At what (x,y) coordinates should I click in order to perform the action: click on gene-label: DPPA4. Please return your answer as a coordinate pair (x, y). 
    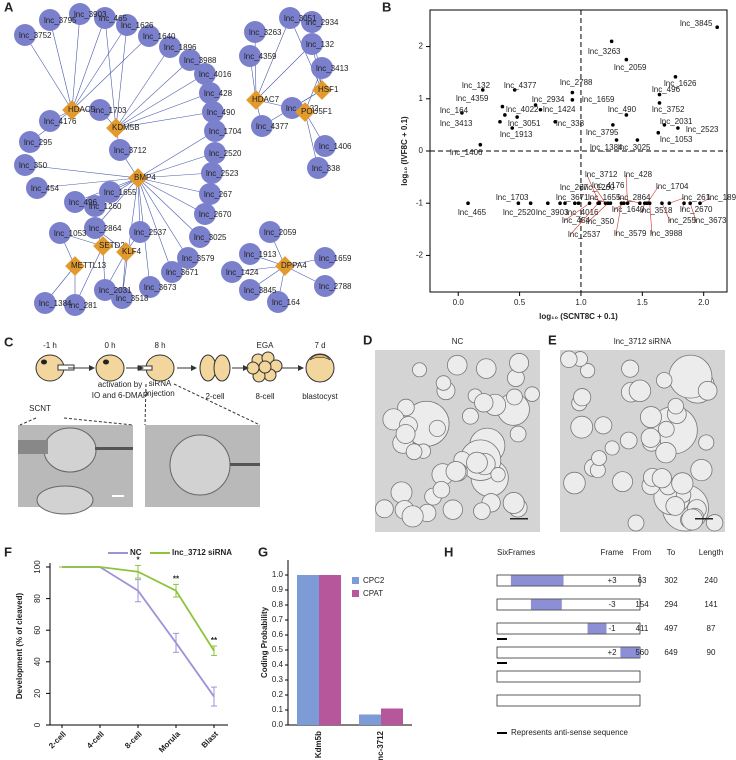
    Looking at the image, I should click on (294, 265).